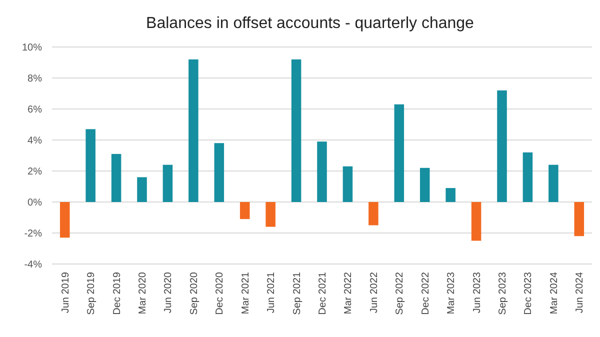 Image resolution: width=600 pixels, height=337 pixels. What do you see at coordinates (503, 293) in the screenshot?
I see `x-tick-label: Sep 2023` at bounding box center [503, 293].